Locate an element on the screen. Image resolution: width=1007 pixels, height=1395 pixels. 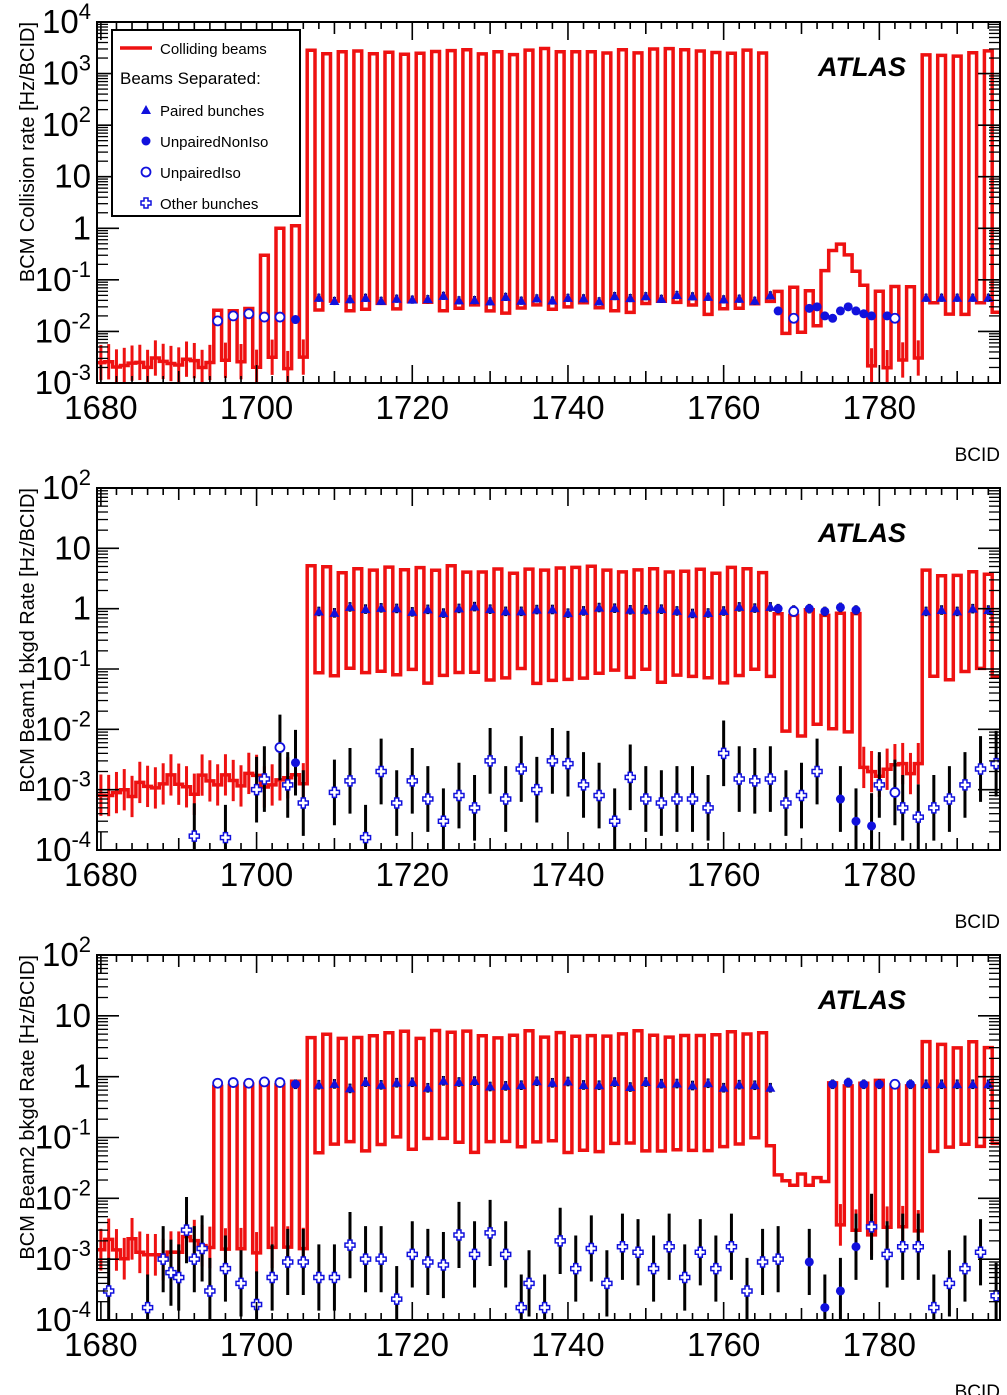
legend-label: Colliding beams is located at coordinates (213, 49).